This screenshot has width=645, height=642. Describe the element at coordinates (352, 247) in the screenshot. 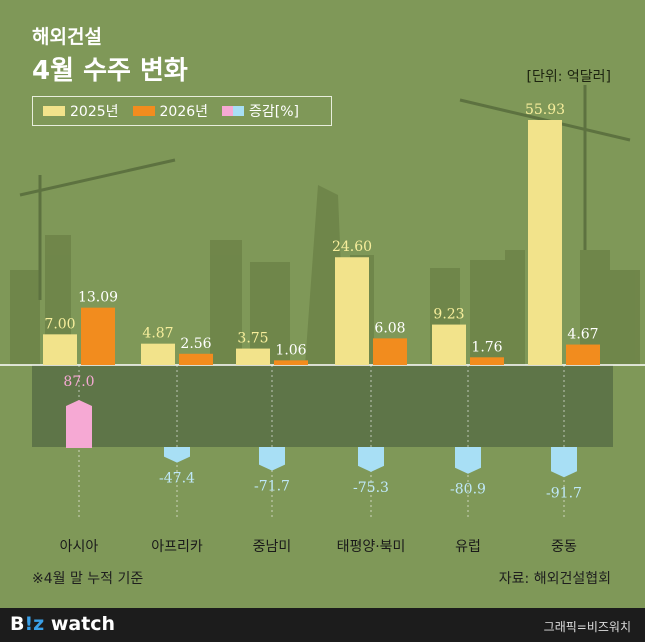

I see `label-2025: 24.60` at that location.